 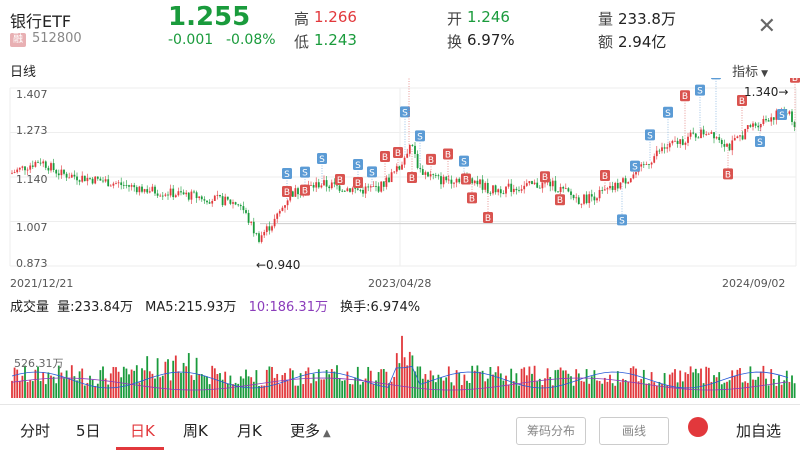 I want to click on low-marker: ←0.940, so click(x=278, y=265).